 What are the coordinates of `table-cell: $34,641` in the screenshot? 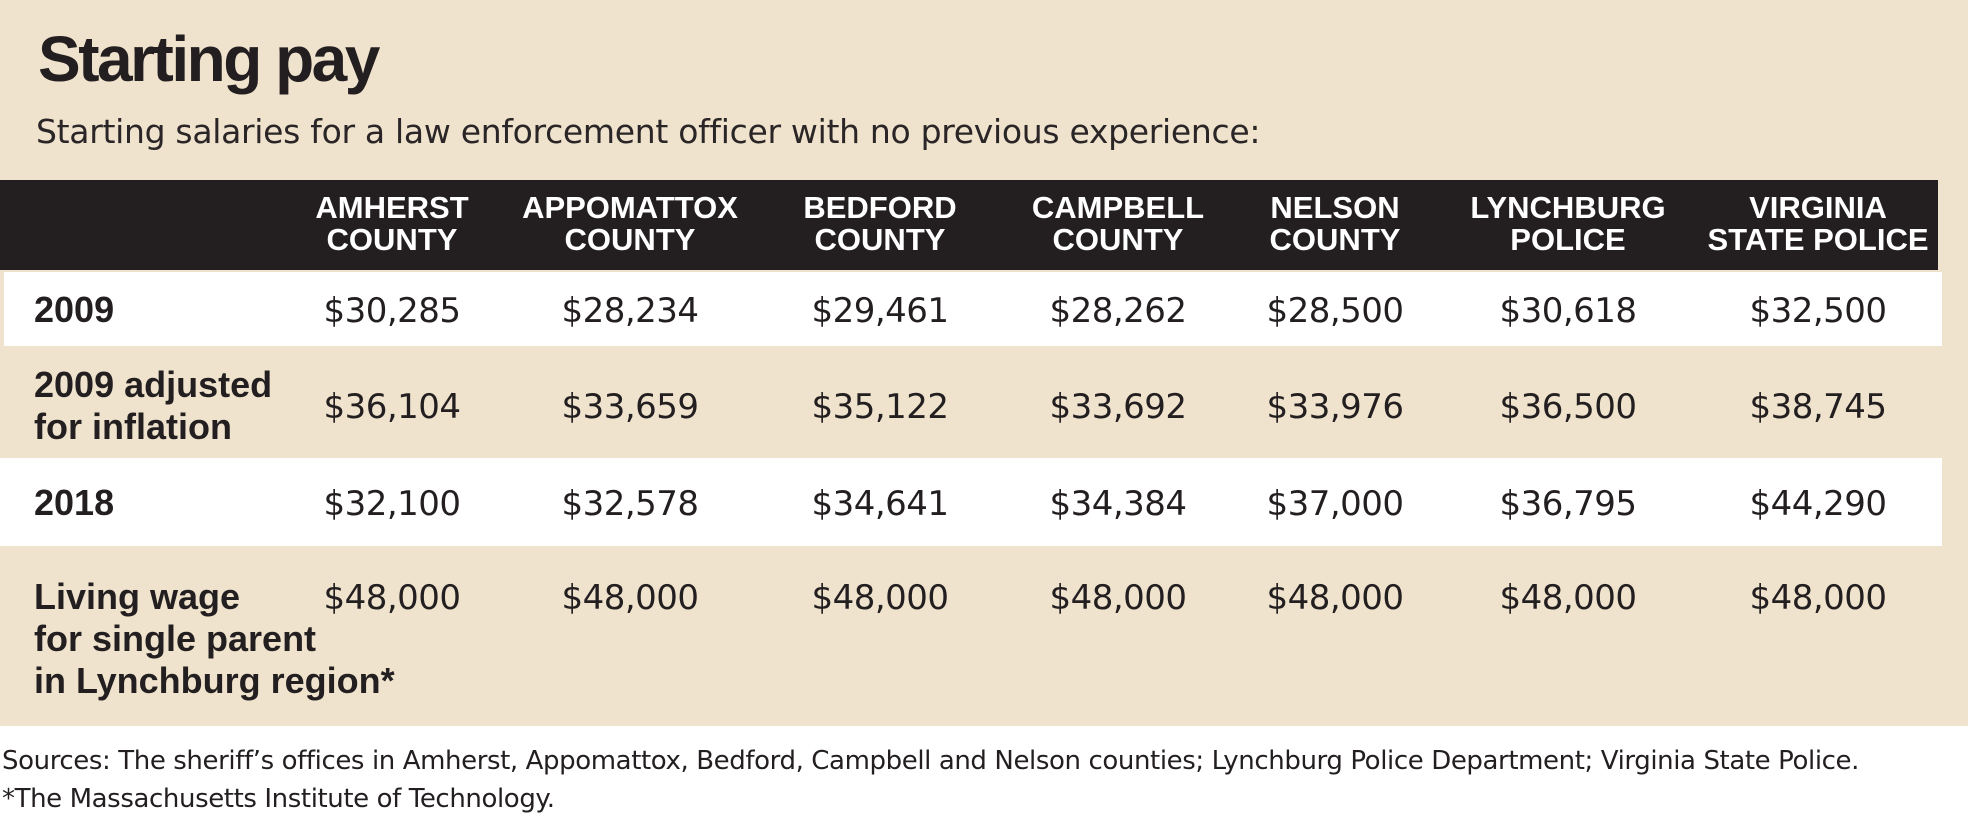 It's located at (879, 504).